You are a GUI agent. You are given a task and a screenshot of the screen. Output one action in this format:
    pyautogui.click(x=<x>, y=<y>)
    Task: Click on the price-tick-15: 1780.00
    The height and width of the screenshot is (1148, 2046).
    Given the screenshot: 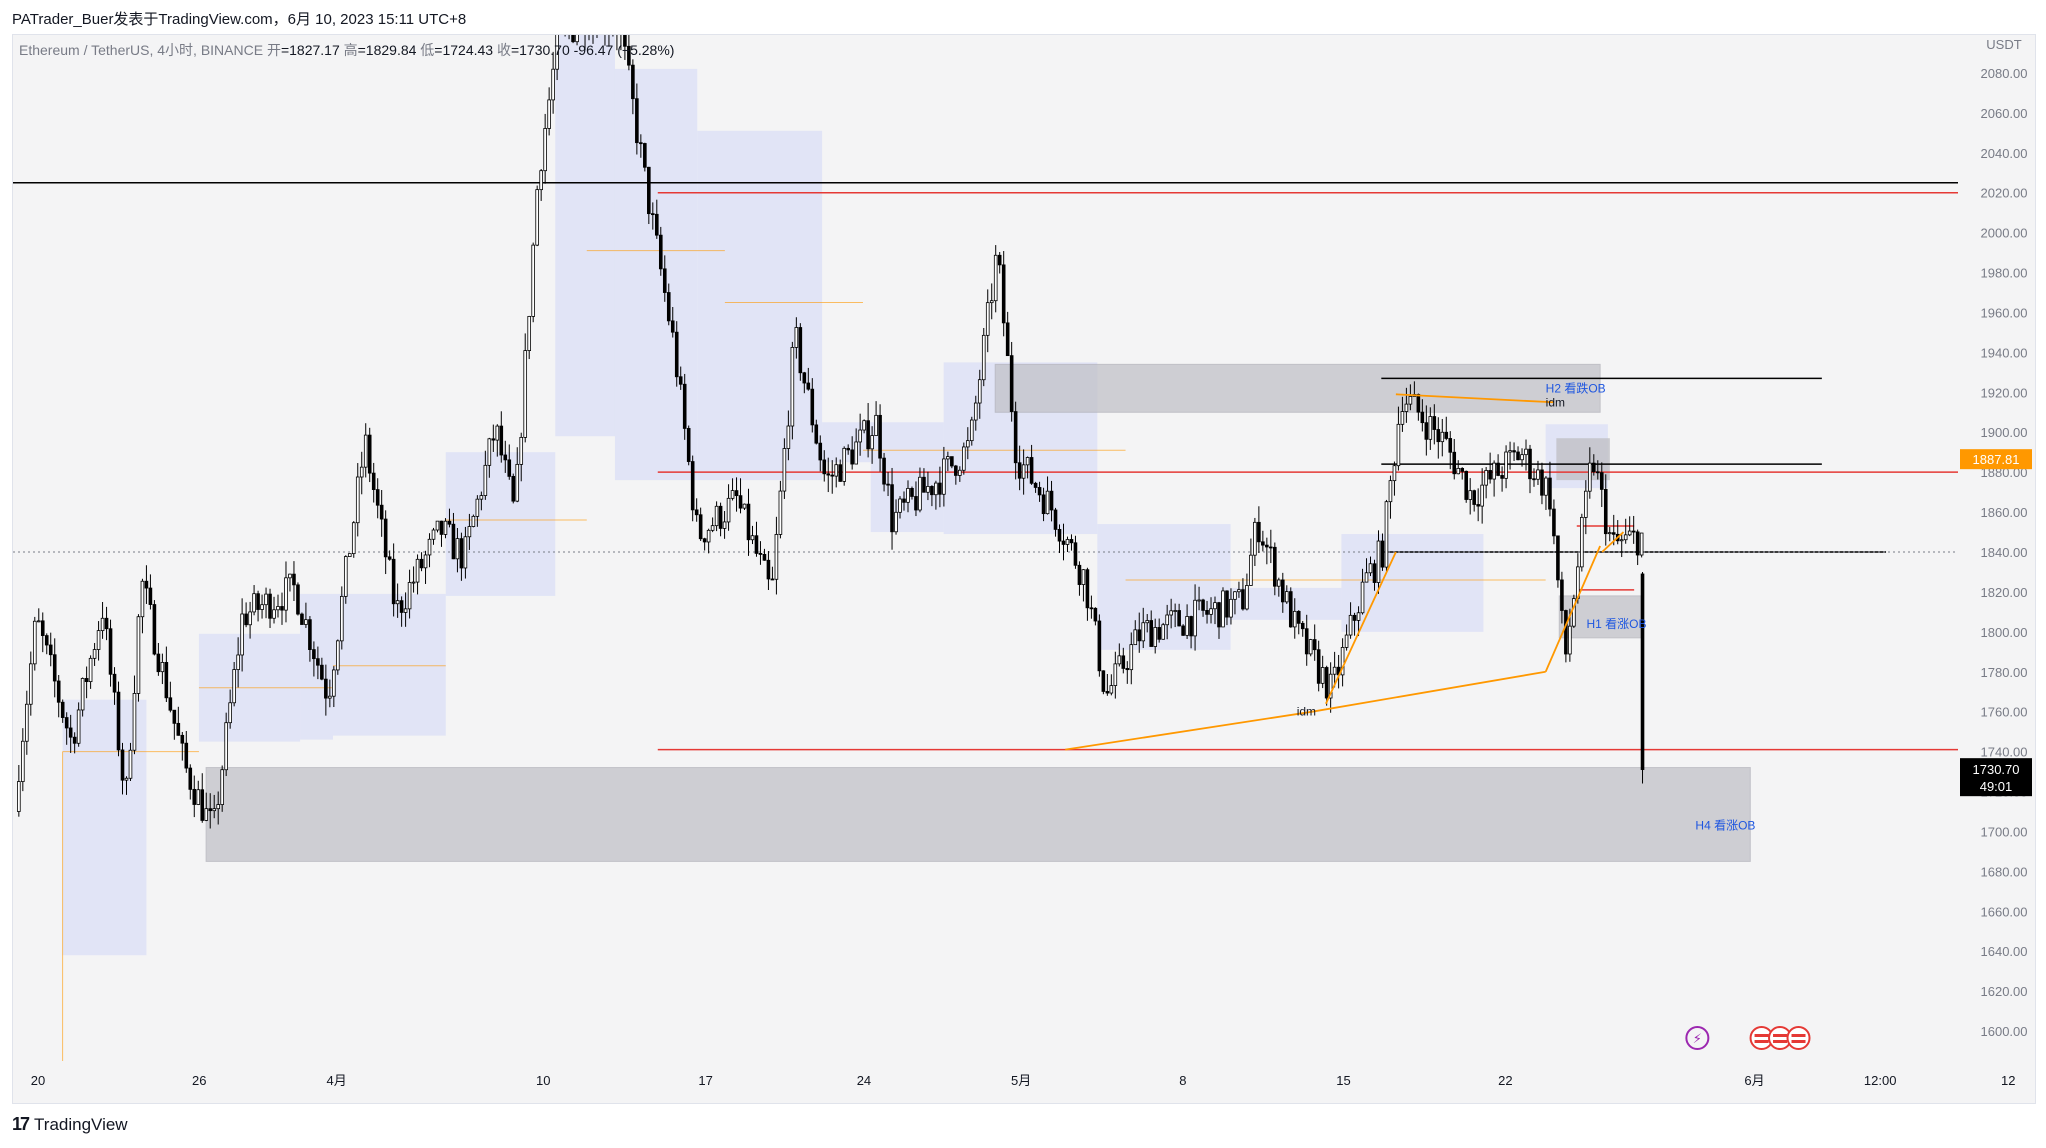 What is the action you would take?
    pyautogui.click(x=2004, y=672)
    